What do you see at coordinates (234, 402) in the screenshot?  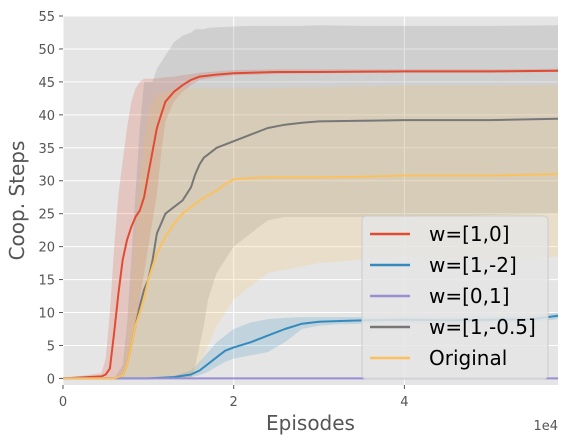 I see `x-tick-label: 2` at bounding box center [234, 402].